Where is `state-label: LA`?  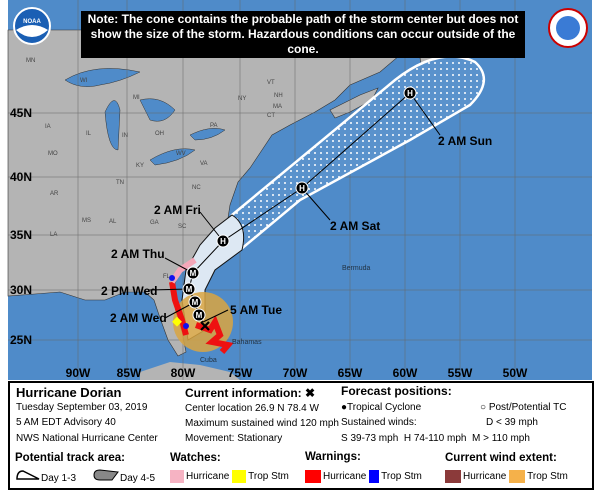
state-label: LA is located at coordinates (53, 235).